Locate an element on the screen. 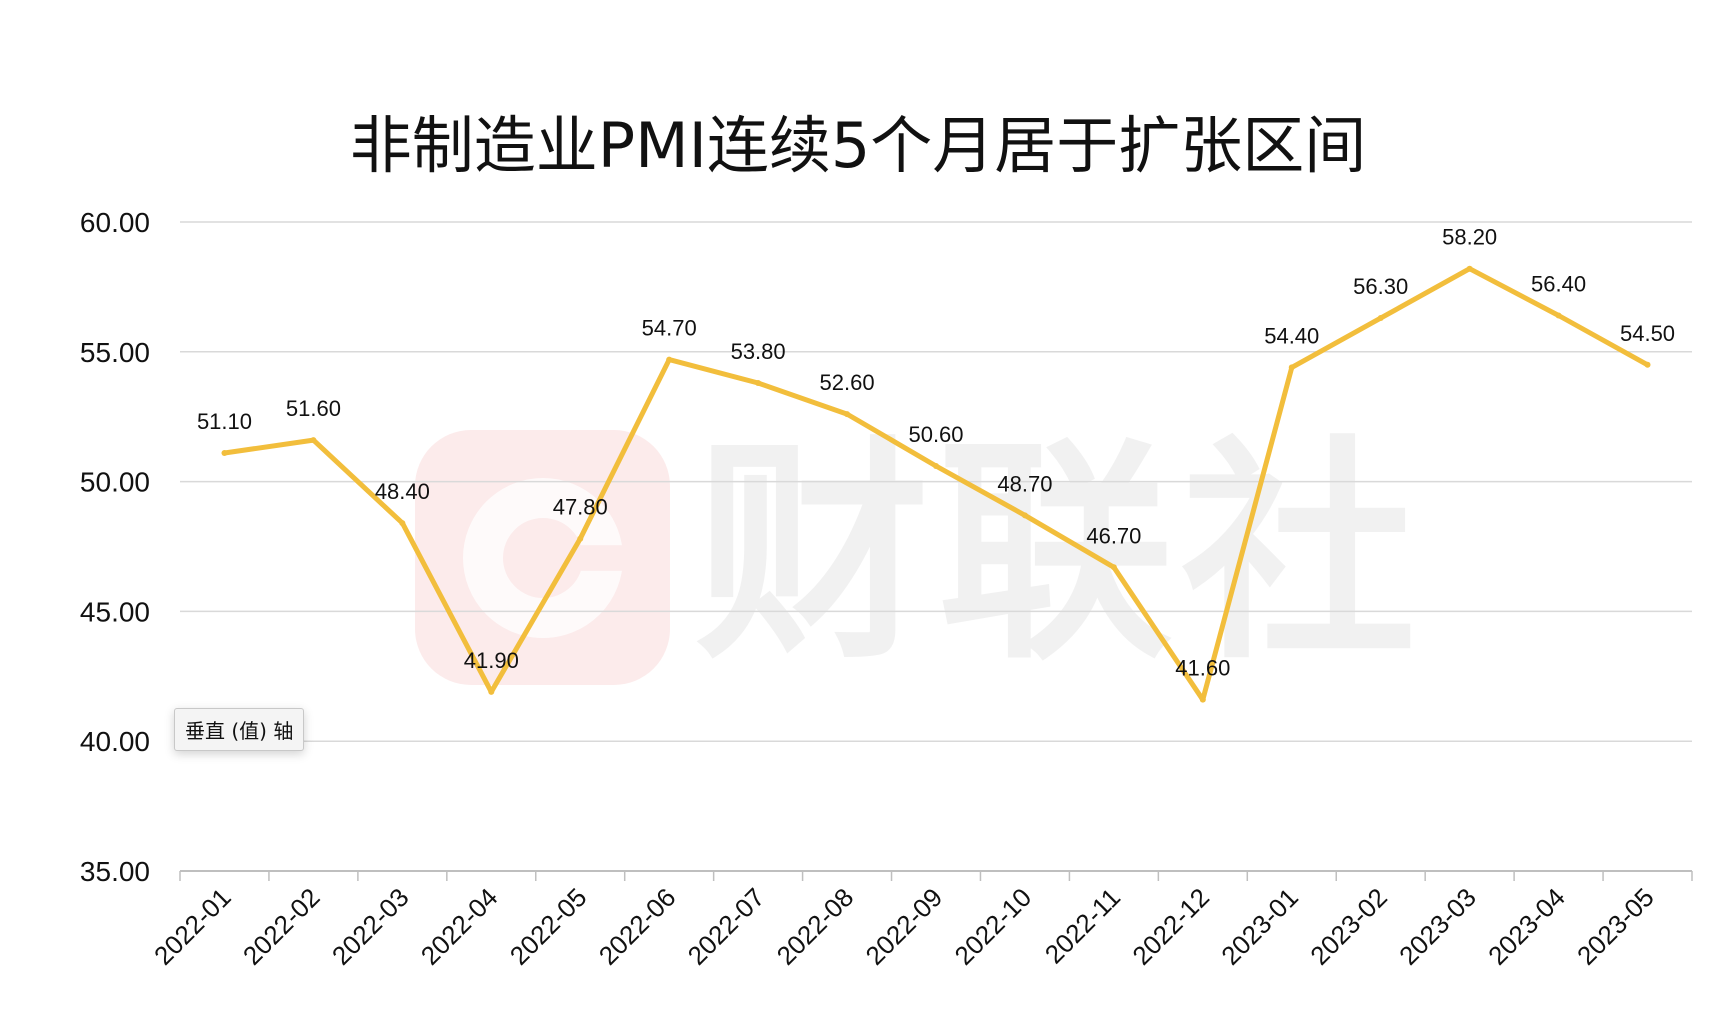 This screenshot has height=1012, width=1716. vertical-axis-tooltip: 垂直 (值) 轴 is located at coordinates (239, 729).